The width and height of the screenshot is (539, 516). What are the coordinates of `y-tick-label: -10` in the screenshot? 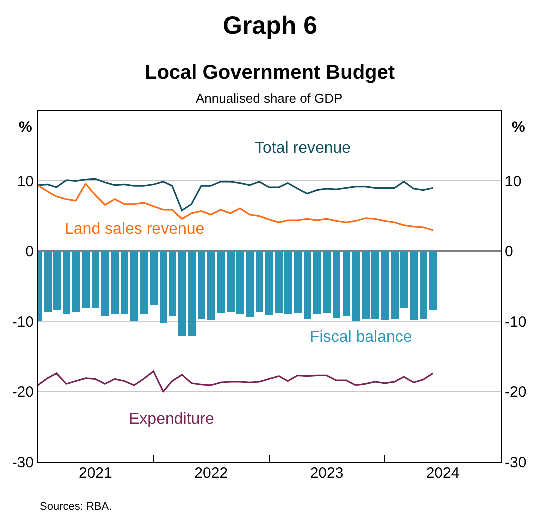 It's located at (23, 322).